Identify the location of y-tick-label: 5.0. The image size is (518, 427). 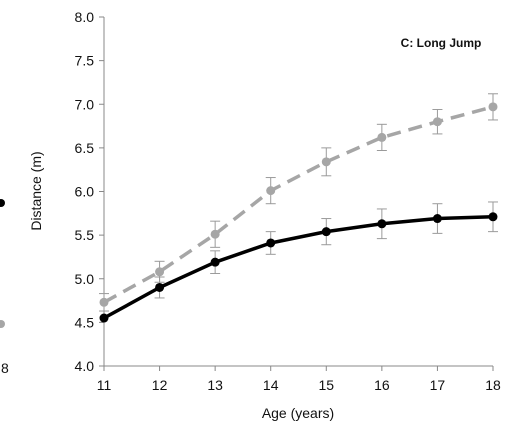
(85, 279).